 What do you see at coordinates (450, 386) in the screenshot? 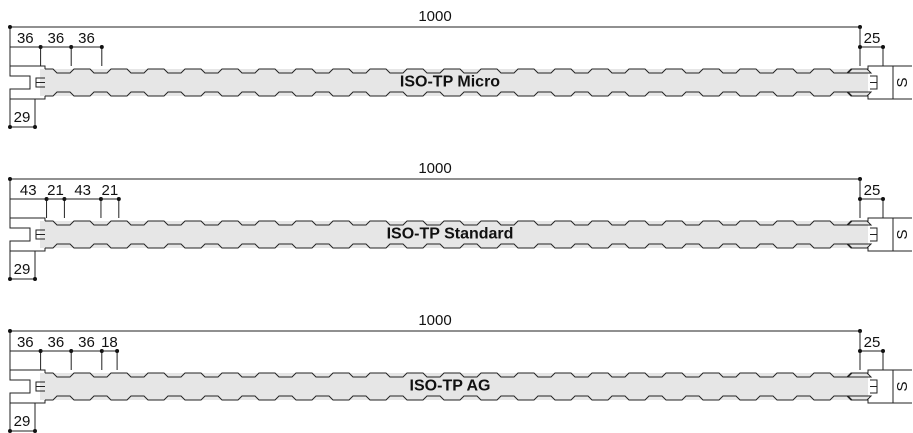
I see `panel-label: ISO-TP AG` at bounding box center [450, 386].